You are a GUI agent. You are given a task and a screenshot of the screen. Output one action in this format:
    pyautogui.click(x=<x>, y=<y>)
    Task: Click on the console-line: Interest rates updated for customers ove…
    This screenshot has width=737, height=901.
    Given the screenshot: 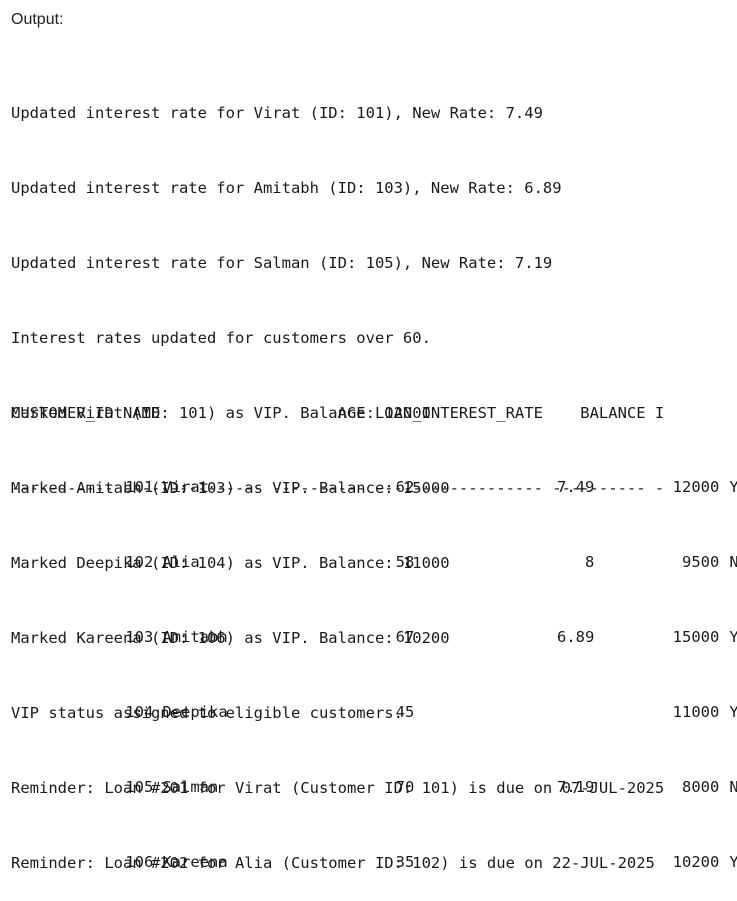 What is the action you would take?
    pyautogui.click(x=221, y=338)
    